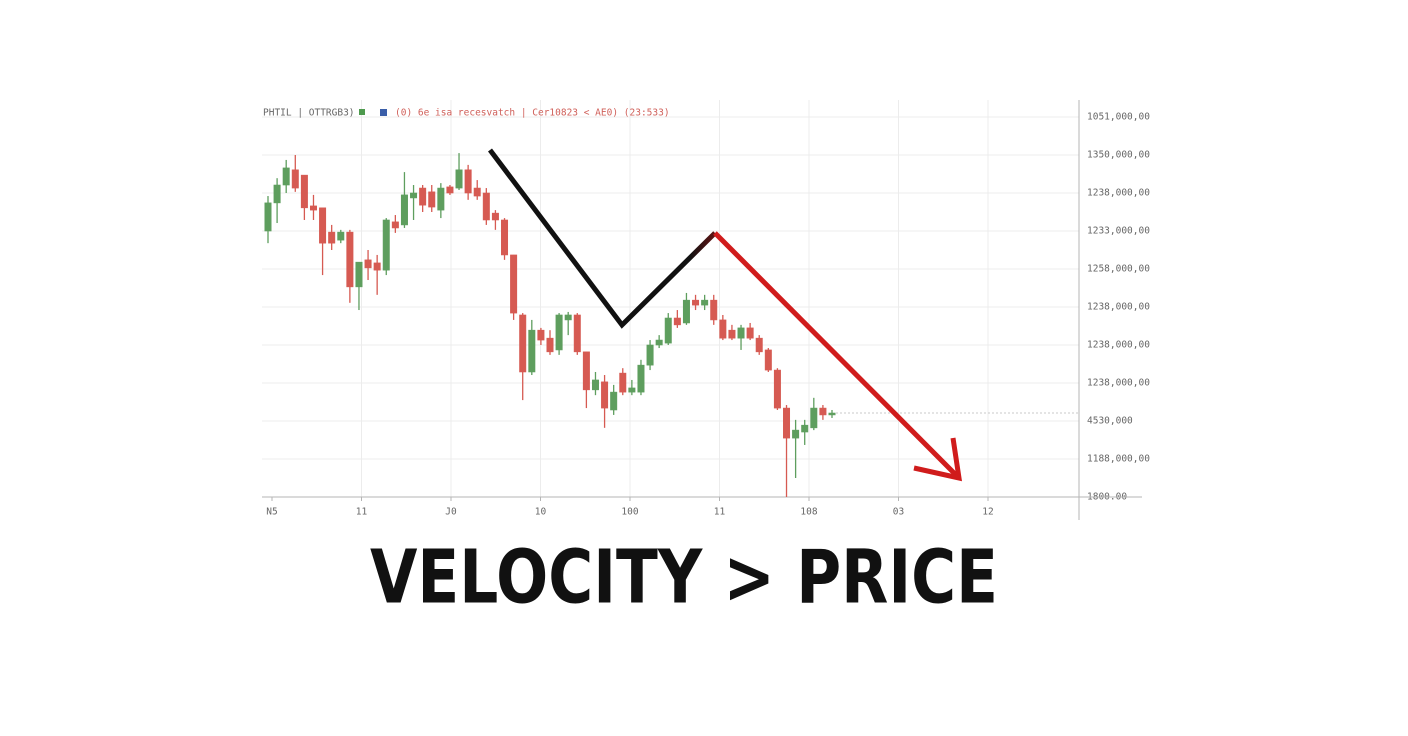 Image resolution: width=1408 pixels, height=736 pixels. Describe the element at coordinates (836, 355) in the screenshot. I see `trend-arrow` at that location.